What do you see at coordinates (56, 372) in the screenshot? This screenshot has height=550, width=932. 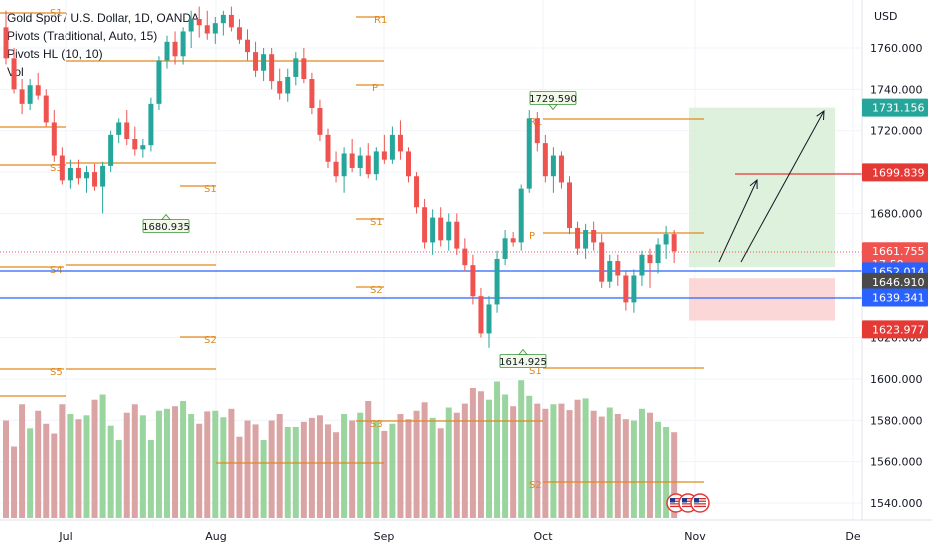 I see `pivot-label: S5` at bounding box center [56, 372].